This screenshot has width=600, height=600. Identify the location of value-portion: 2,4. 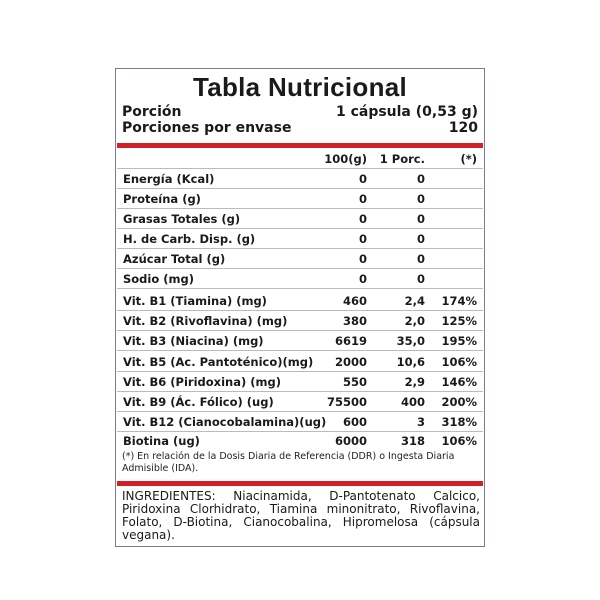
(414, 301).